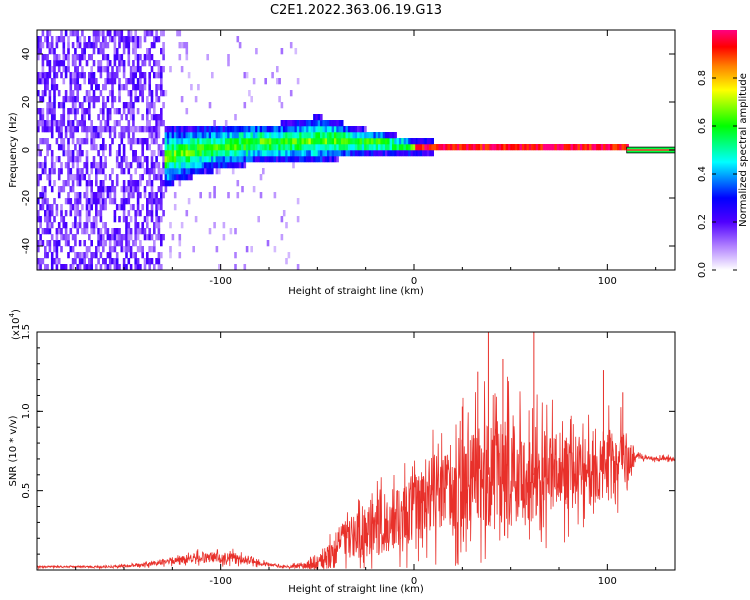 The image size is (750, 600). Describe the element at coordinates (702, 174) in the screenshot. I see `colorbar-tick-label: 0.4` at that location.